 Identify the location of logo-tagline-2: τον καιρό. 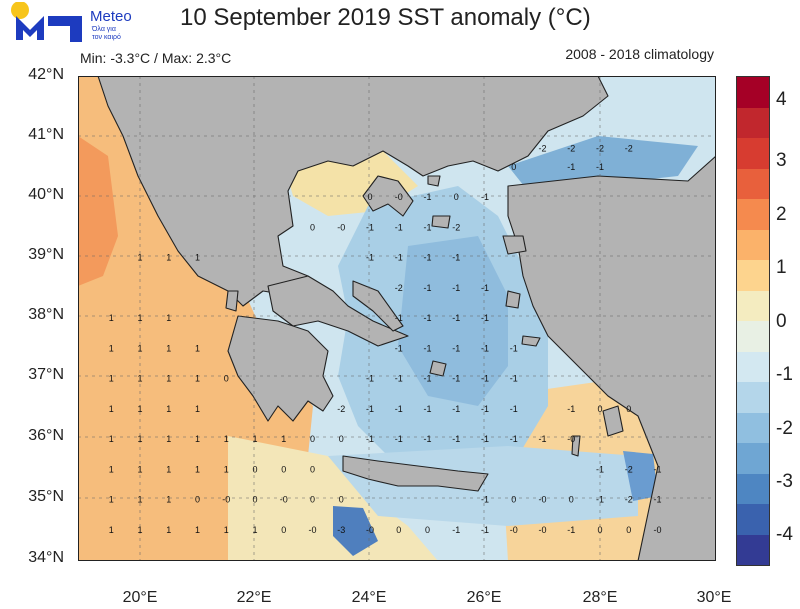
(106, 37).